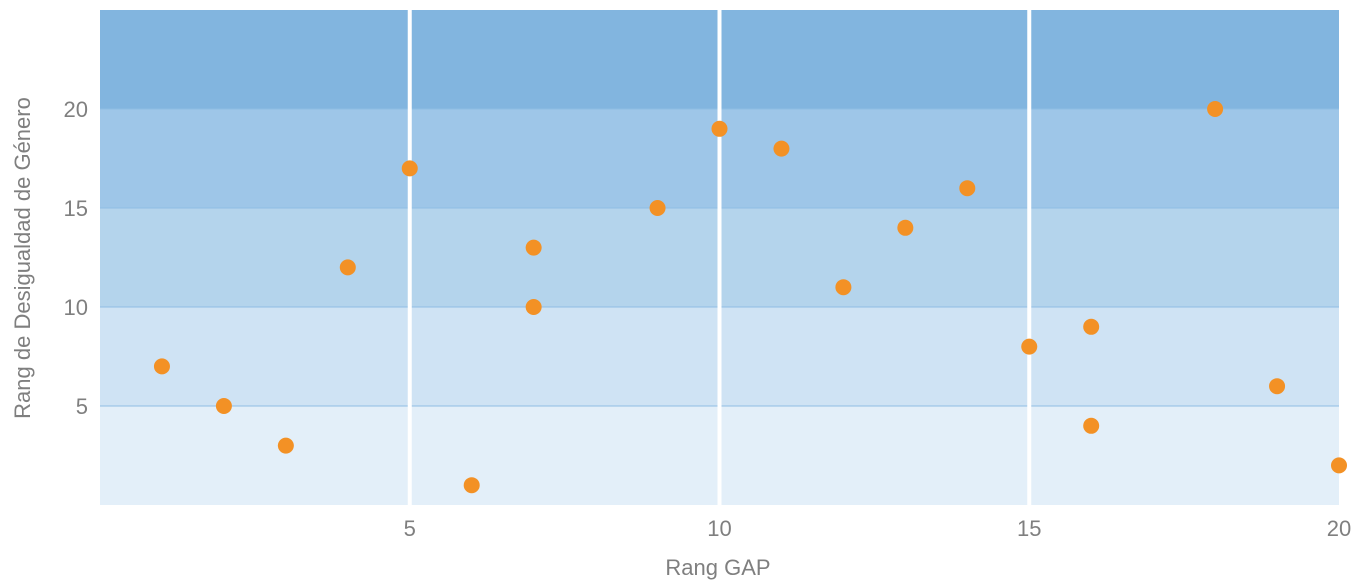  I want to click on x-tick-label: 10, so click(719, 528).